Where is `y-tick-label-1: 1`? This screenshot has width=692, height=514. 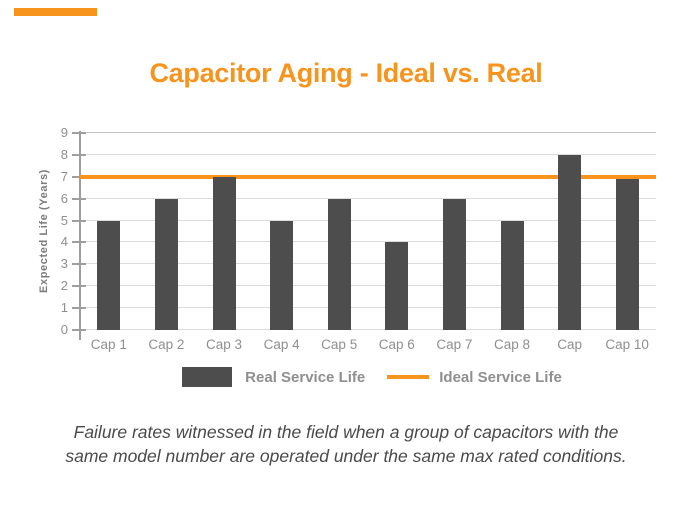 y-tick-label-1: 1 is located at coordinates (64, 308).